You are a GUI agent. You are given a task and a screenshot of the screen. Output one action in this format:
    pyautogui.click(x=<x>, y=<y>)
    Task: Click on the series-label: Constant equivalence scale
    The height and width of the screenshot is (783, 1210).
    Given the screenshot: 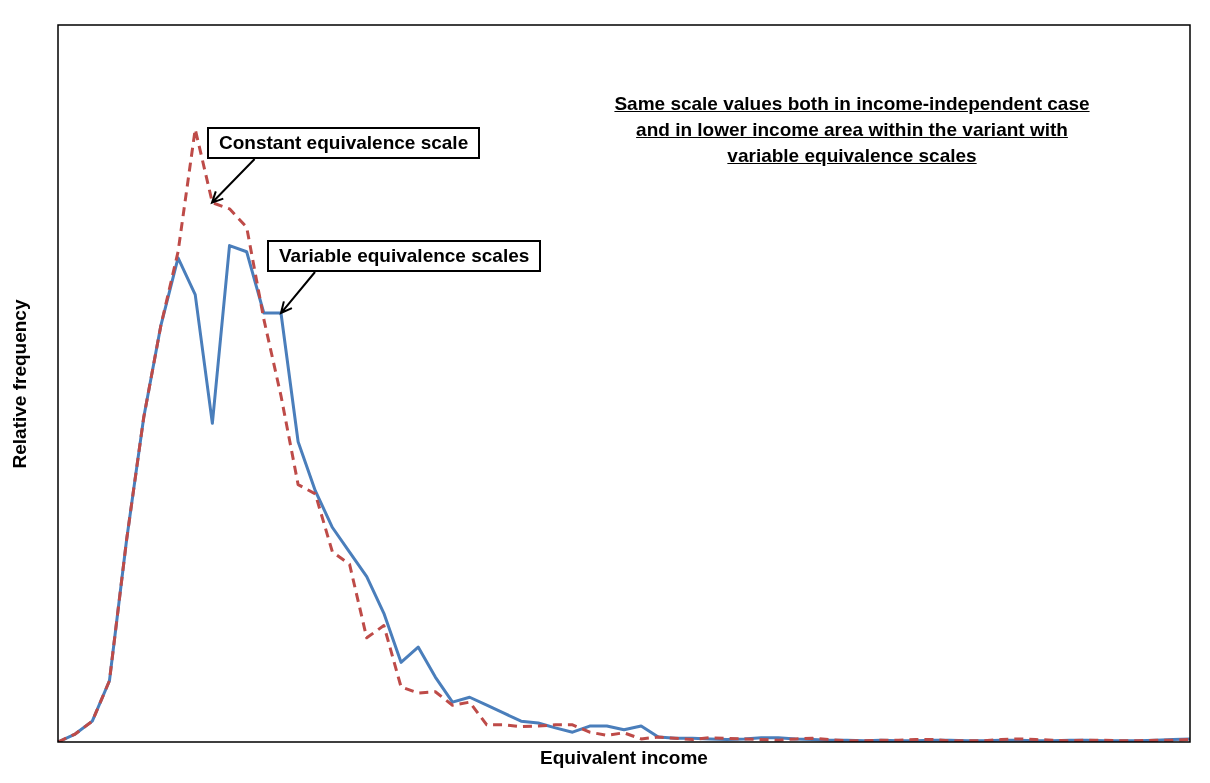 What is the action you would take?
    pyautogui.click(x=344, y=143)
    